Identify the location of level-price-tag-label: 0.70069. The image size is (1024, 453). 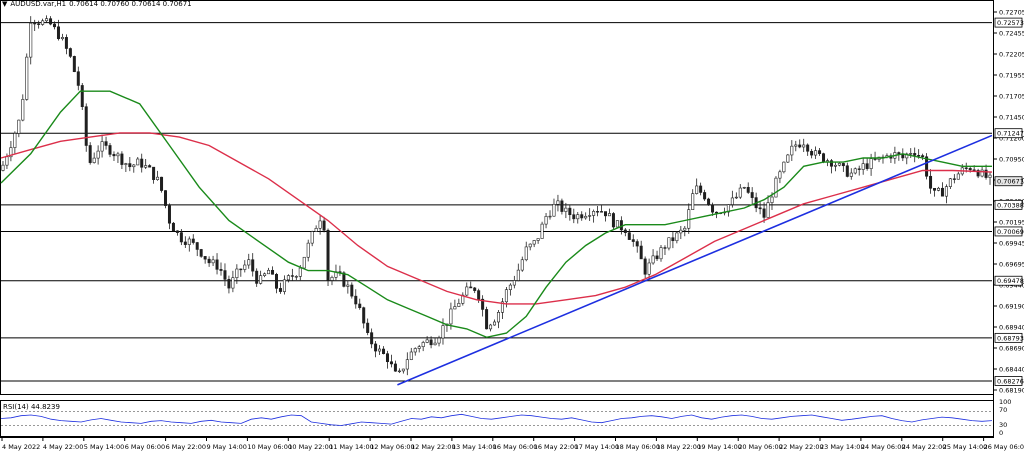
(1010, 232).